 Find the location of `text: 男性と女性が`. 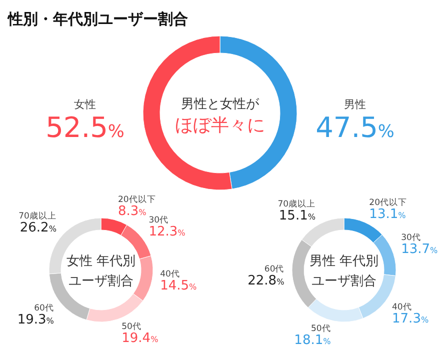

text: 男性と女性が is located at coordinates (220, 104).